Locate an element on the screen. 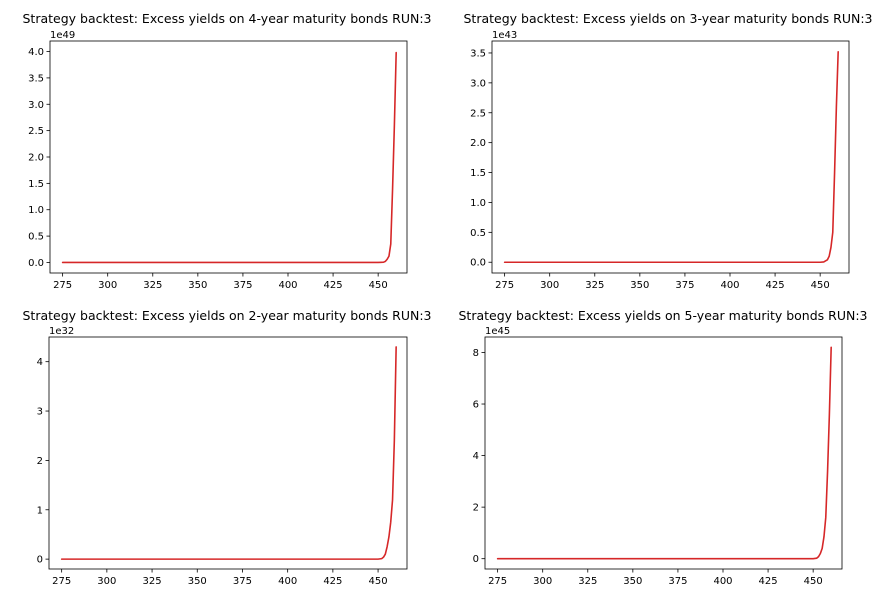  y-offset-label: 1e43 is located at coordinates (504, 35).